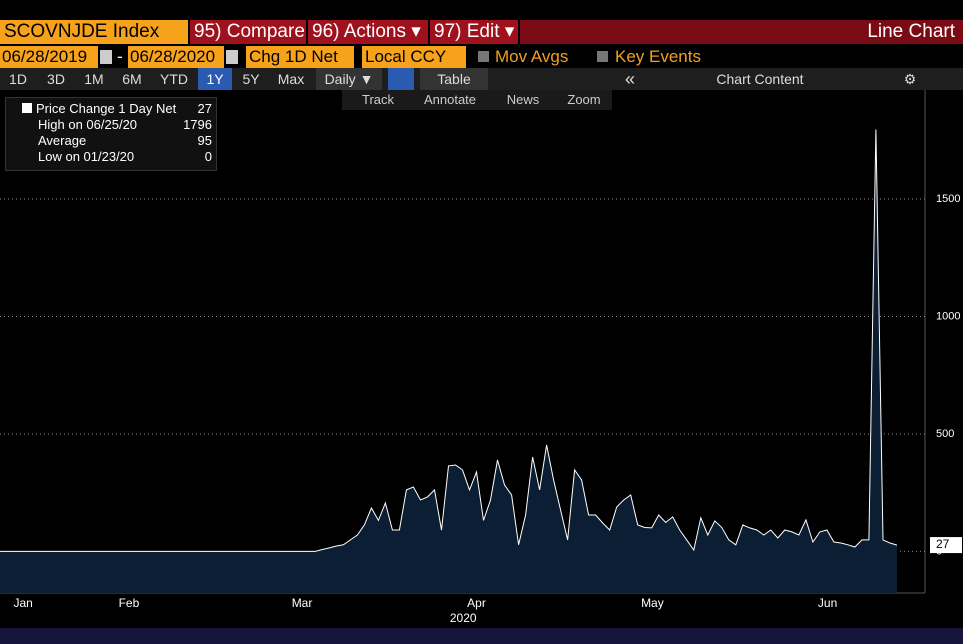 Image resolution: width=963 pixels, height=644 pixels. What do you see at coordinates (532, 56) in the screenshot?
I see `check-label: Mov Avgs` at bounding box center [532, 56].